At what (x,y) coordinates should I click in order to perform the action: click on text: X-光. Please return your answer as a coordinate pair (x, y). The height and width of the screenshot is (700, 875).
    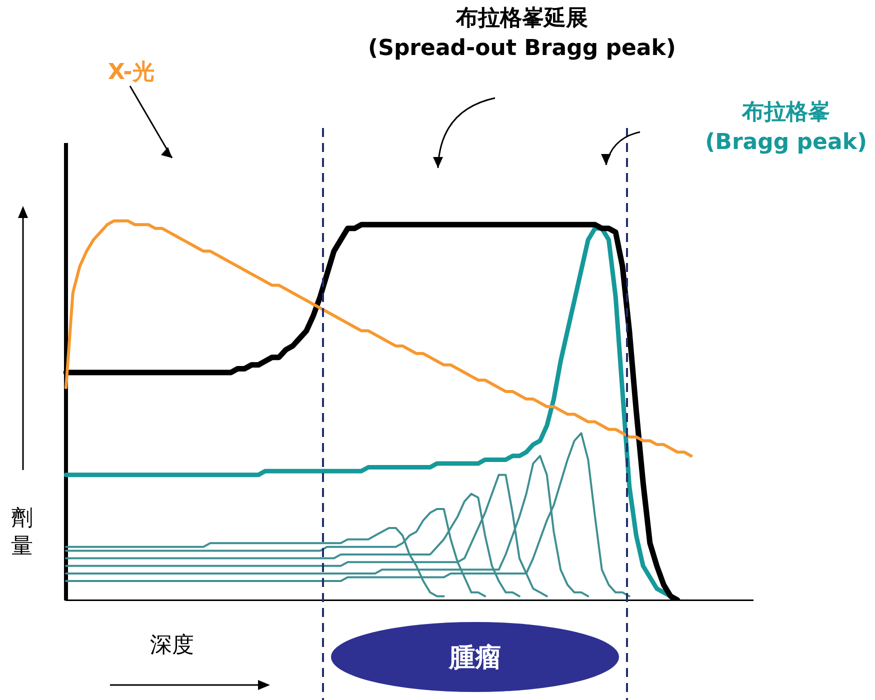
    Looking at the image, I should click on (131, 73).